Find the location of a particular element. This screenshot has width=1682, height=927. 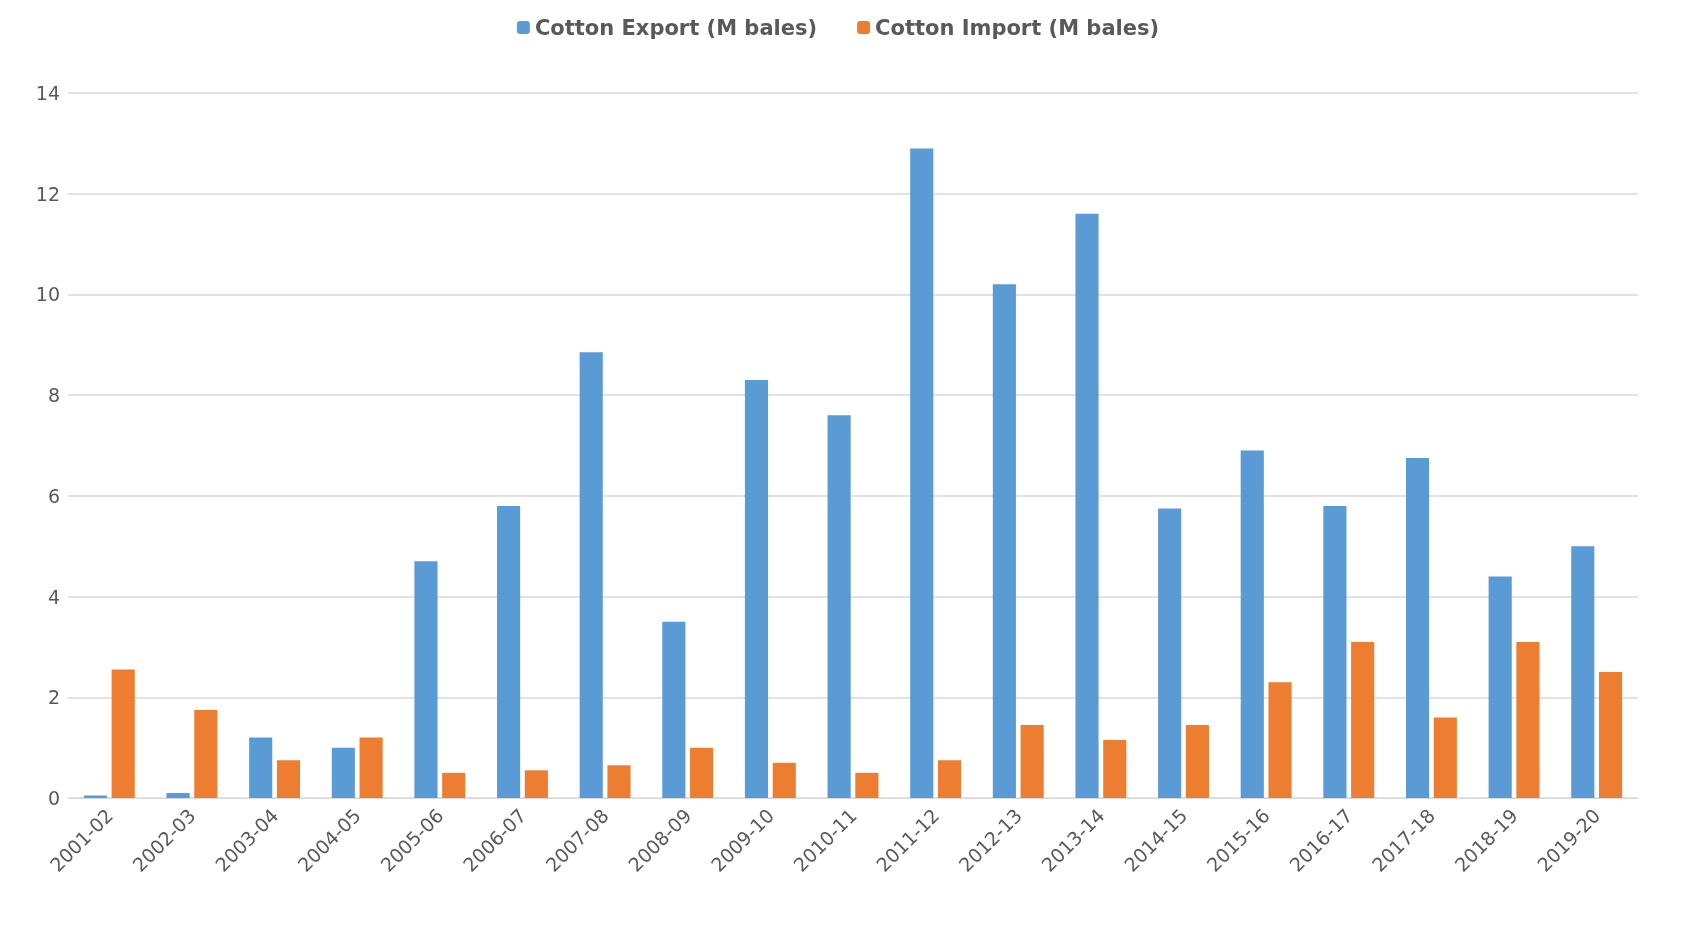

y-tick-label: 2 is located at coordinates (53, 697).